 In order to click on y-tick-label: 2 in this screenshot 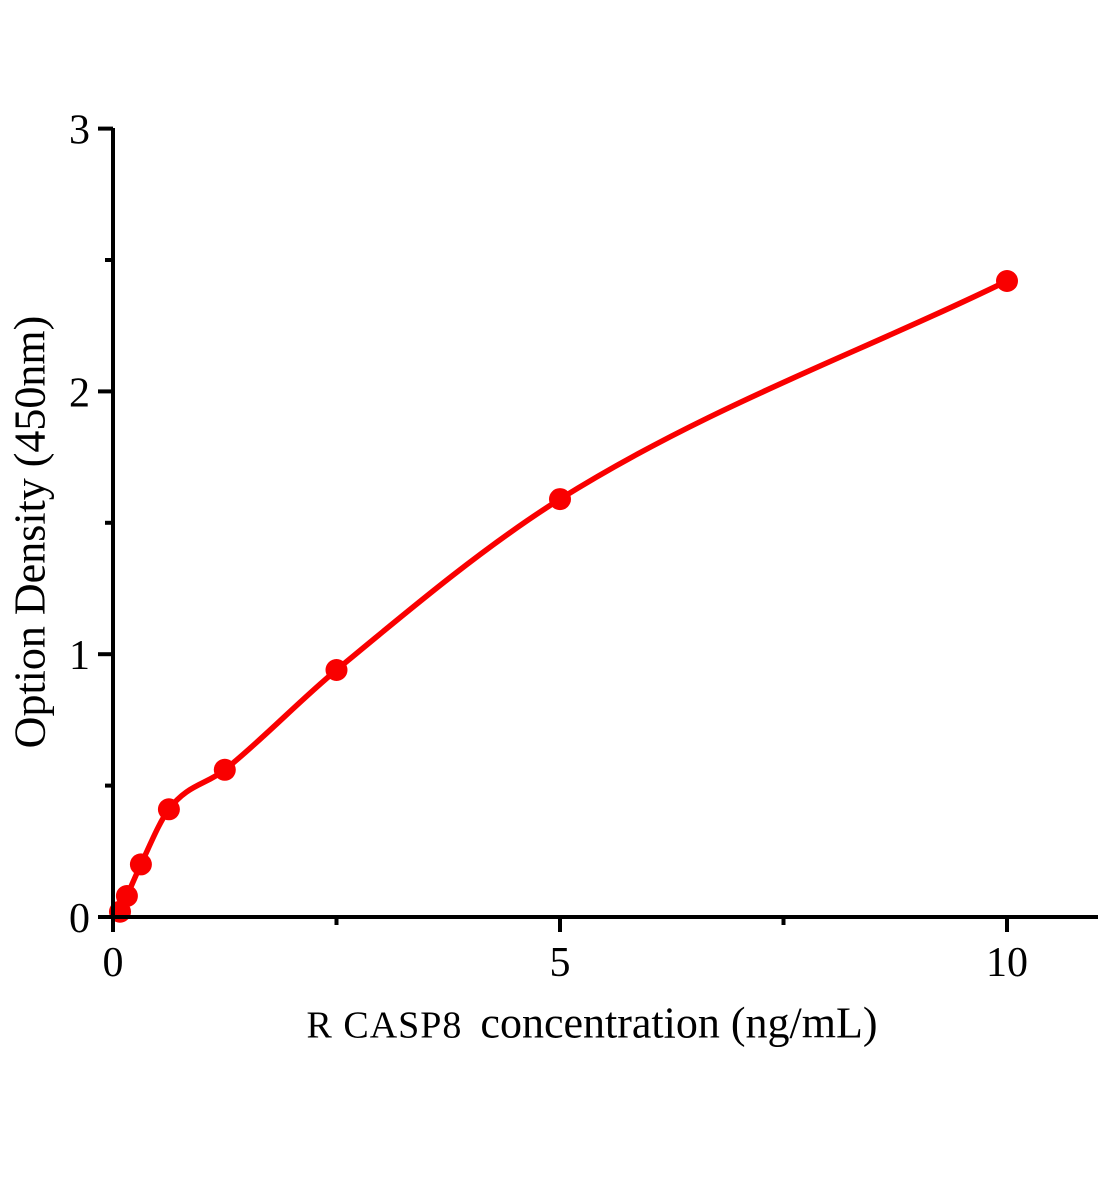, I will do `click(79, 393)`.